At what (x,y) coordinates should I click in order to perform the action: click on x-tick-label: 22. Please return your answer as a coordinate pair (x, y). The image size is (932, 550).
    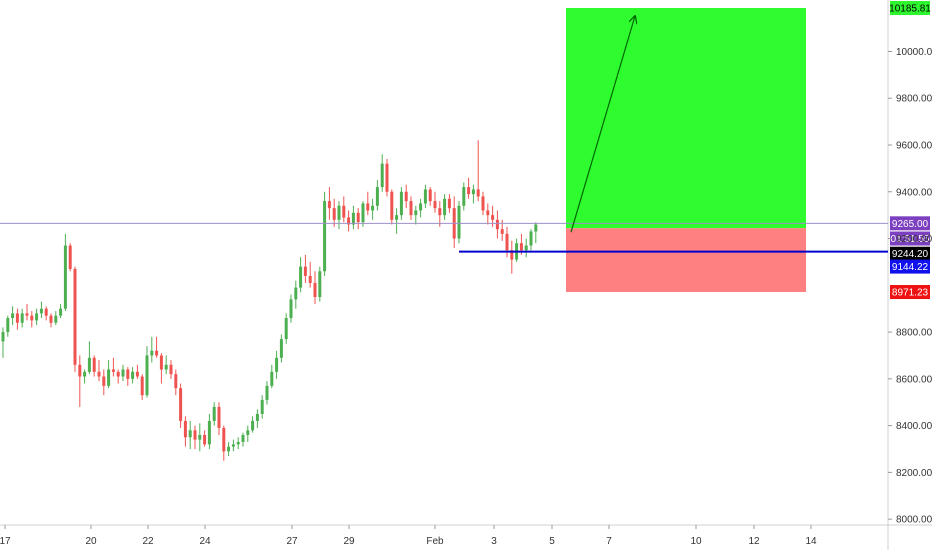
    Looking at the image, I should click on (148, 541).